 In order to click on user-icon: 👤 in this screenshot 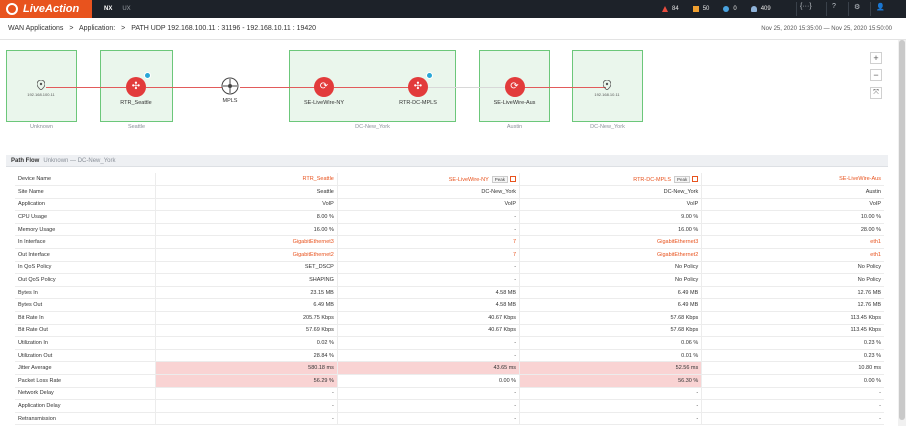, I will do `click(880, 7)`.